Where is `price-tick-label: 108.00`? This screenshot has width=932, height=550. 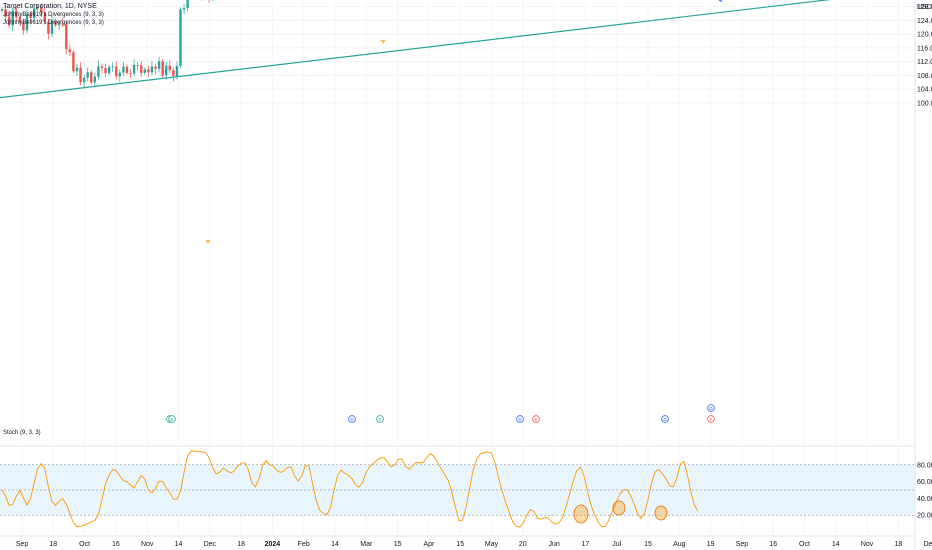
price-tick-label: 108.00 is located at coordinates (924, 76).